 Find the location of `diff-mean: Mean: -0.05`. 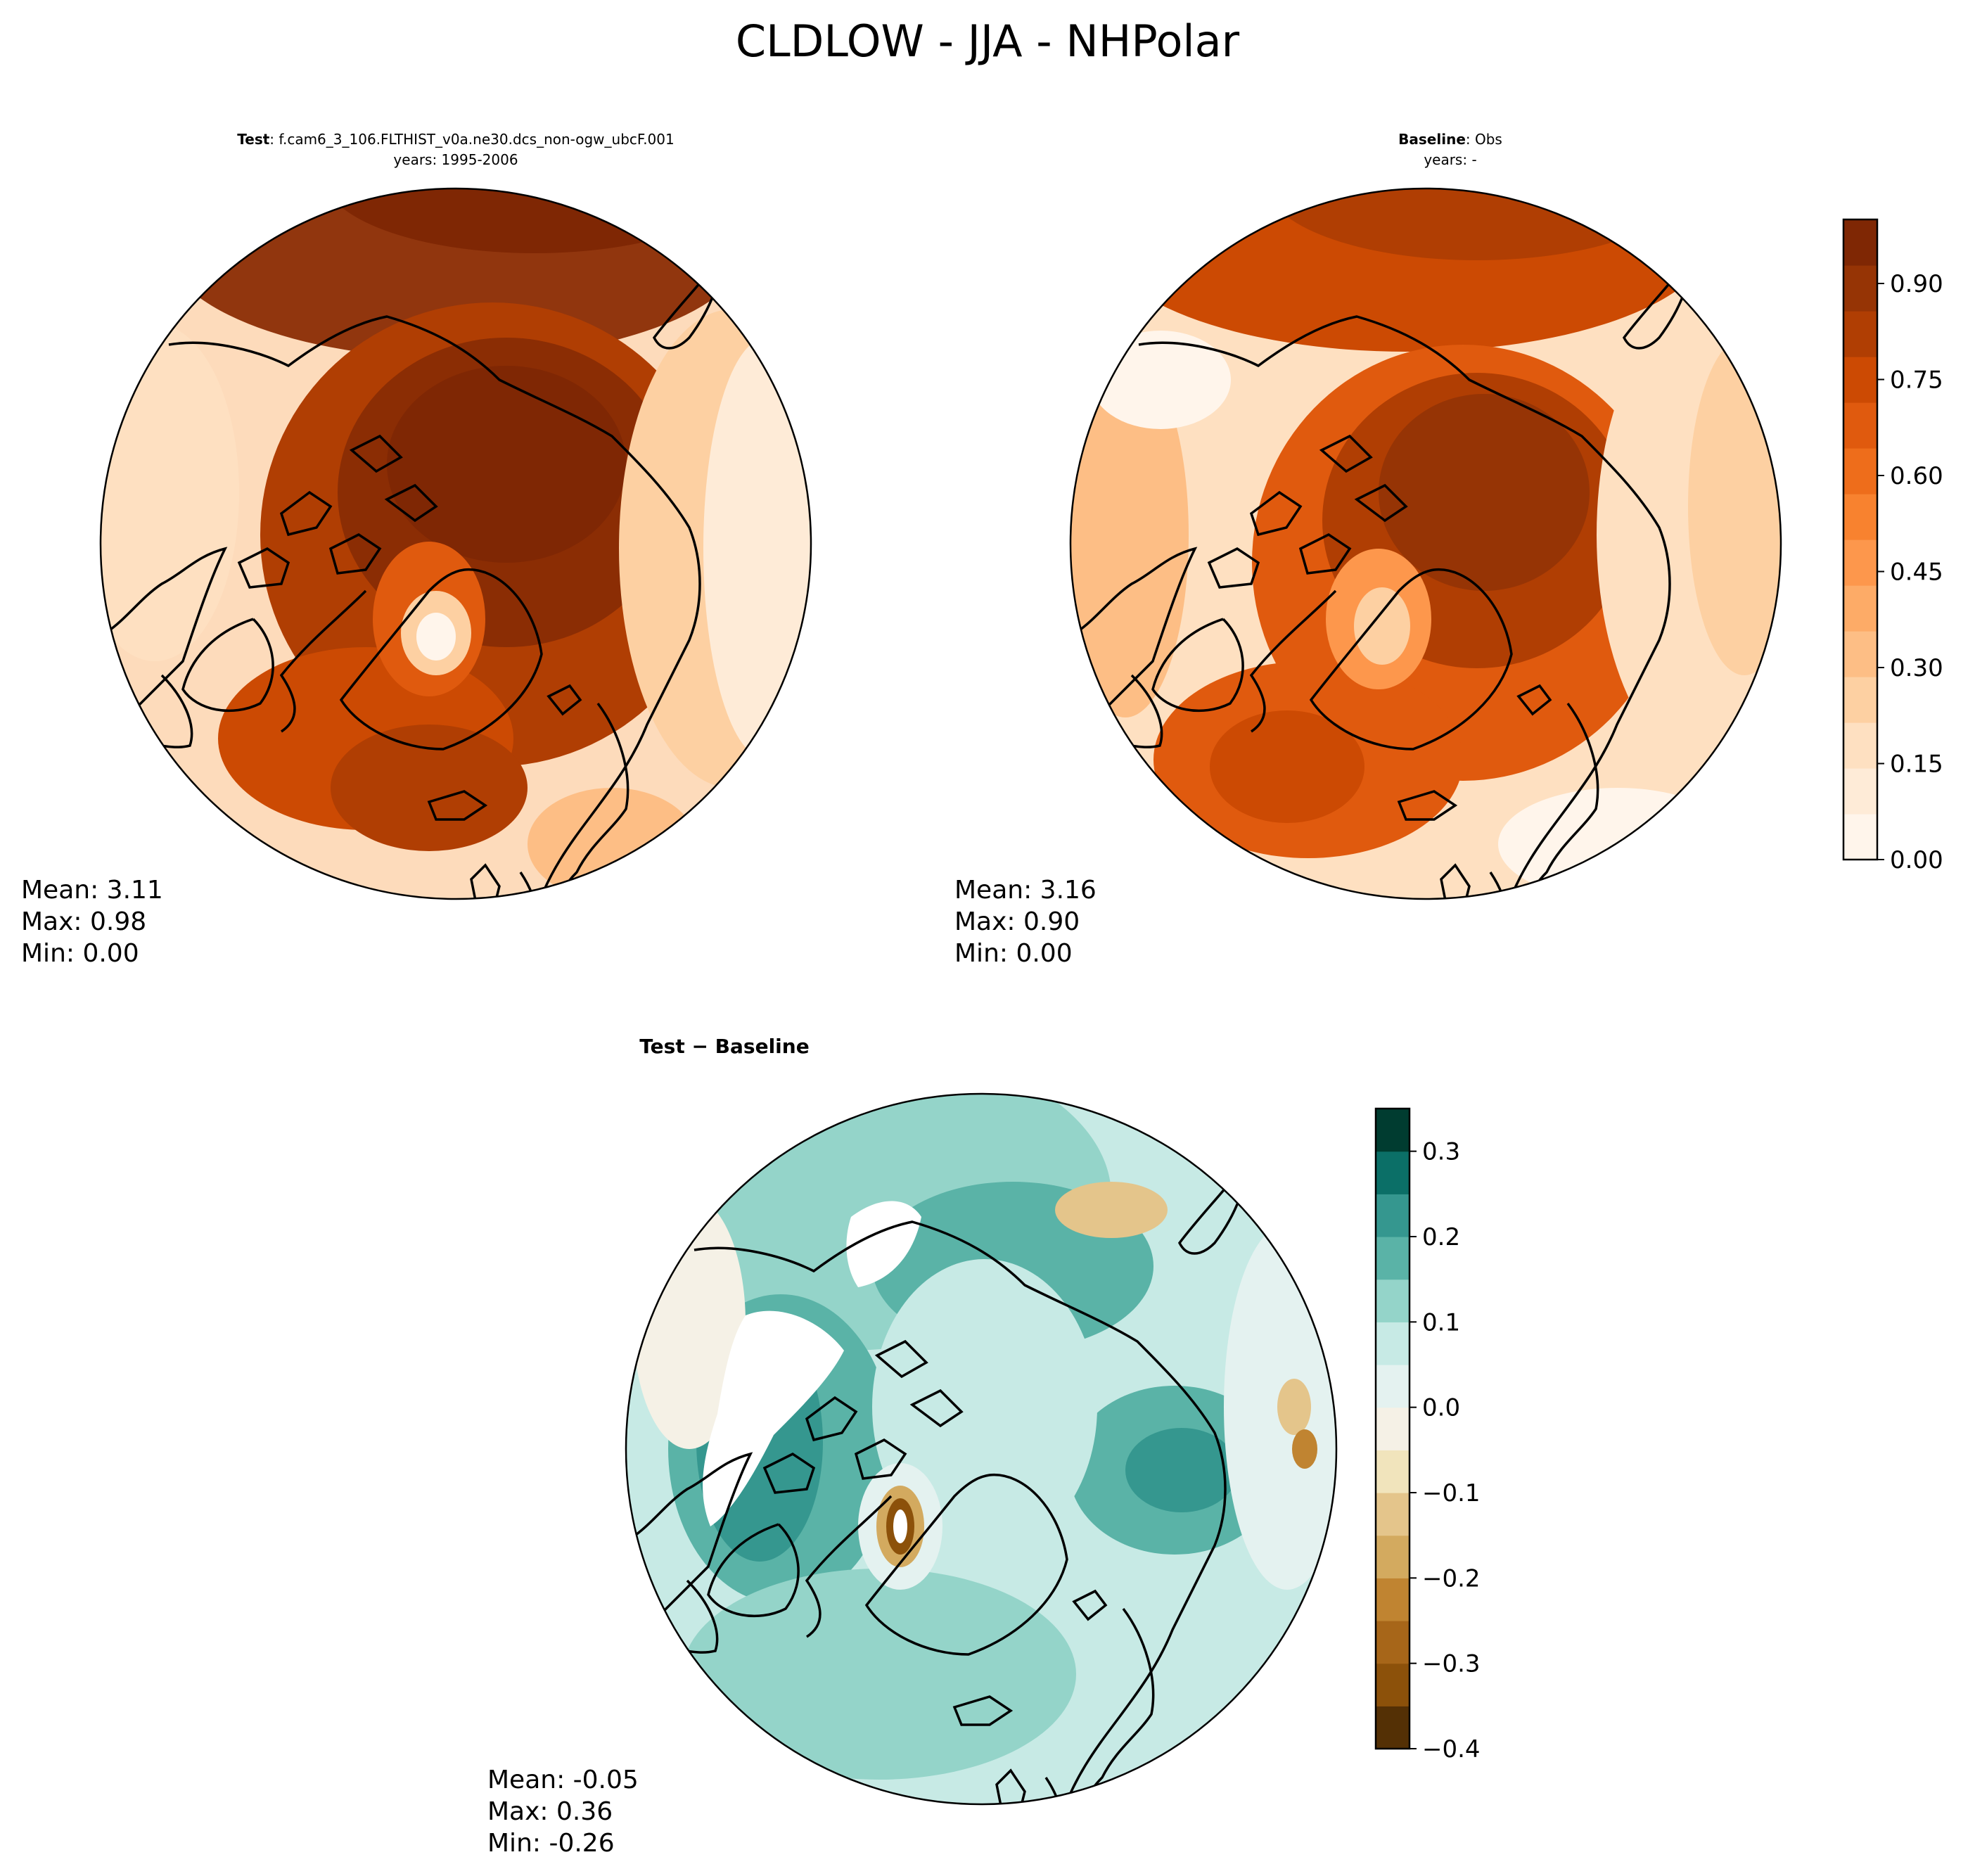

diff-mean: Mean: -0.05 is located at coordinates (563, 1780).